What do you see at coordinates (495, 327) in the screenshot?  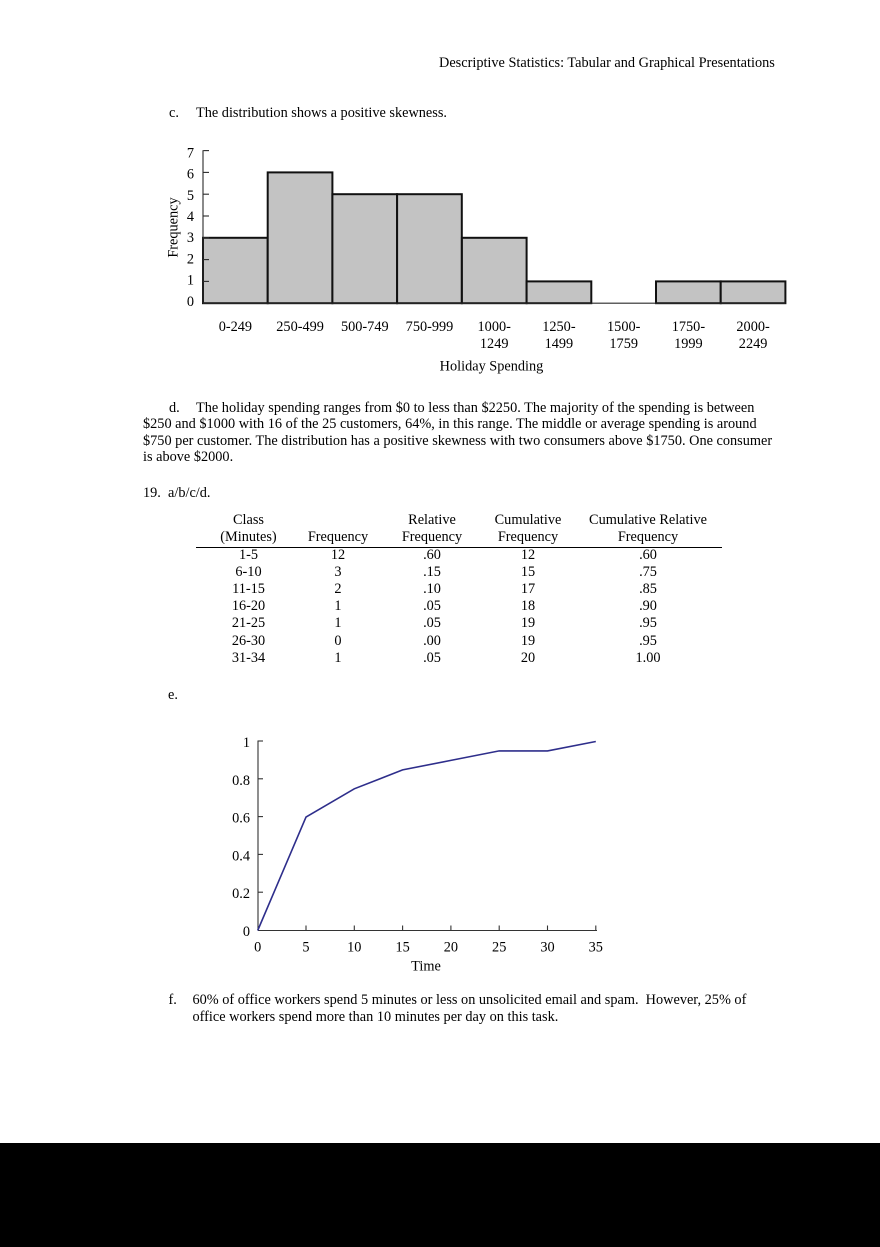 I see `svg-text: 1000-` at bounding box center [495, 327].